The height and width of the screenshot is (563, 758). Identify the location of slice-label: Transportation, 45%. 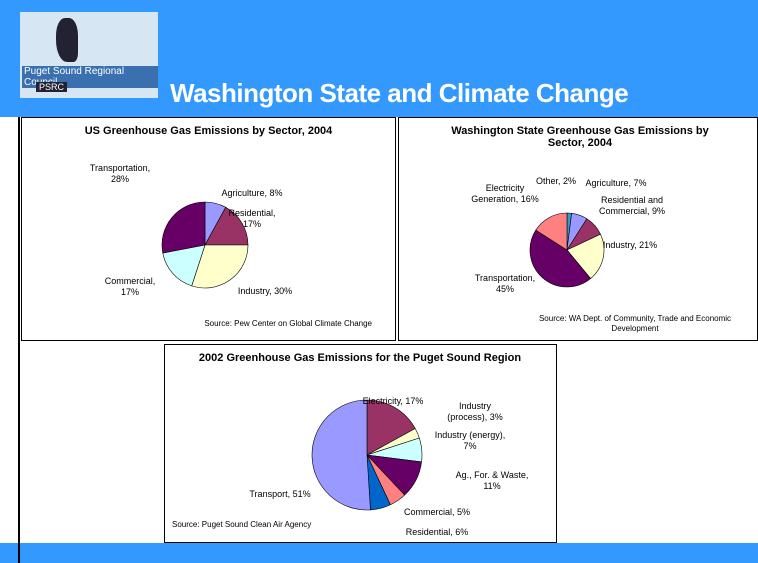
(505, 283).